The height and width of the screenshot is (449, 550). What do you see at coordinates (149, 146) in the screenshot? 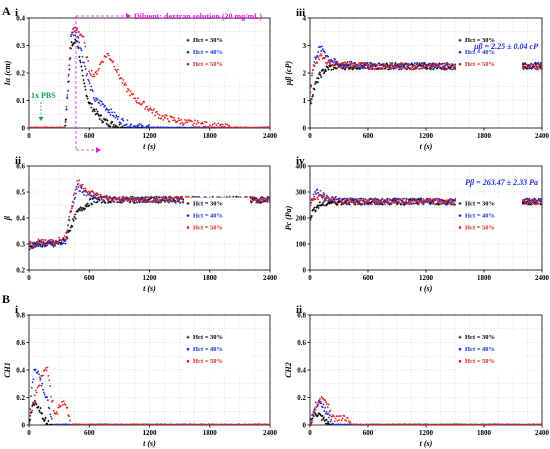
I see `chart-Ai-x-axis-label: t (s)` at bounding box center [149, 146].